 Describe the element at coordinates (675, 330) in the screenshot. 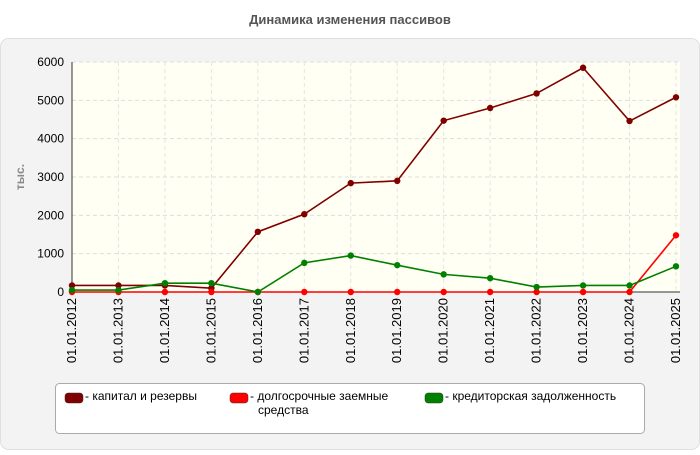

I see `x-tick-label: 01.01.2025` at that location.